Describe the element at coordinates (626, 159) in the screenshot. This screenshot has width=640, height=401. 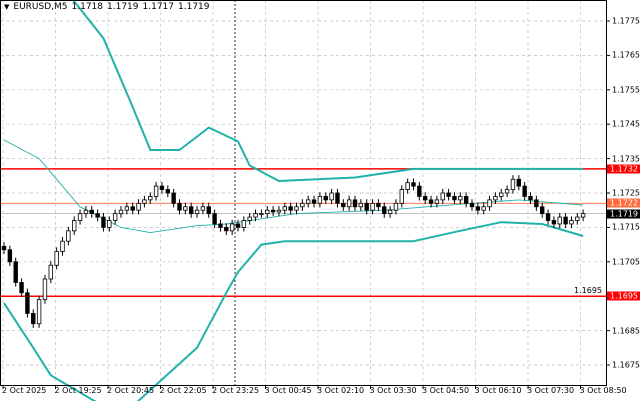
I see `y-tick-label: 1.1735` at that location.